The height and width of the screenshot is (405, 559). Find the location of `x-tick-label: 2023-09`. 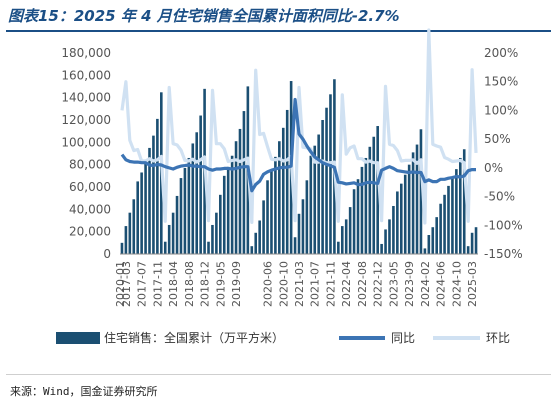

x-tick-label: 2023-09 is located at coordinates (409, 284).